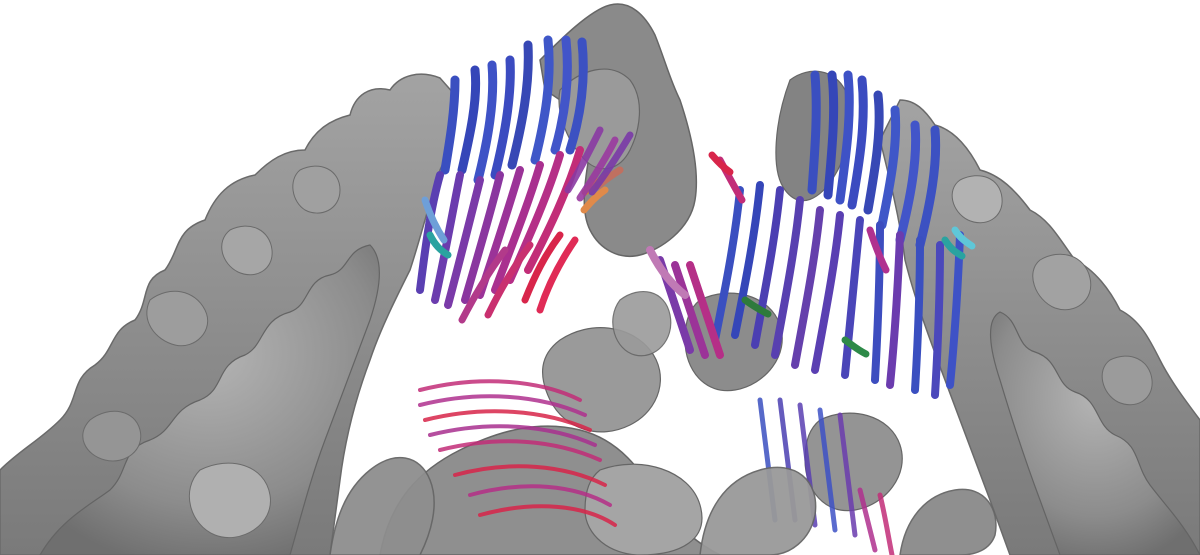 The height and width of the screenshot is (555, 1200). I want to click on lower-fibers, so click(656, 467).